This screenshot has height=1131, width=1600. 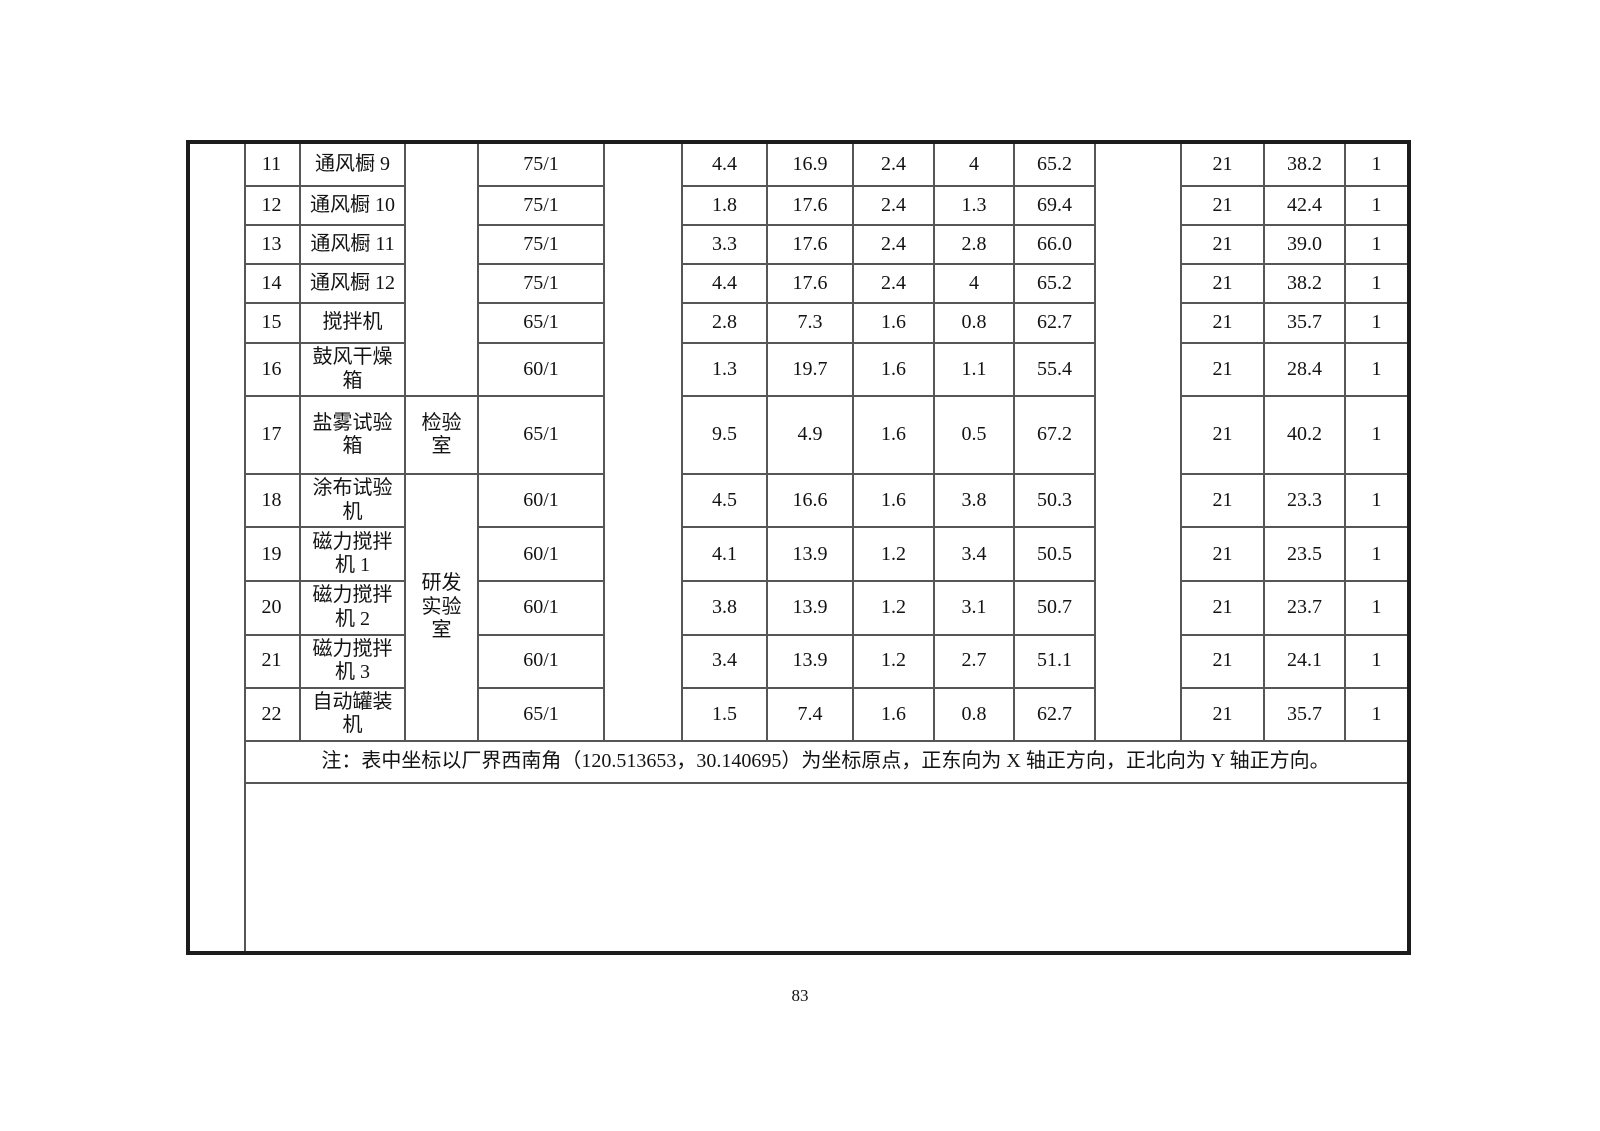 I want to click on room-cell-rnd-lab: 研发 实验 室, so click(x=441, y=607).